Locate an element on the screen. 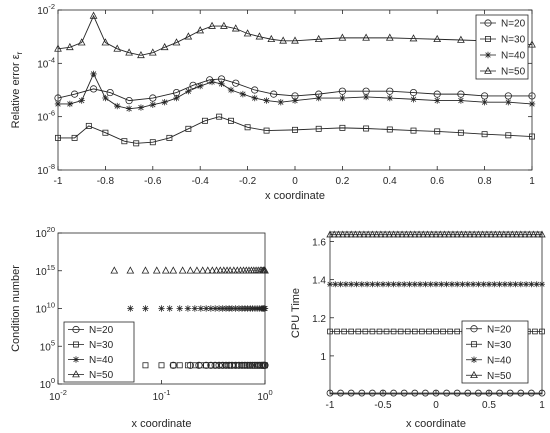 The image size is (550, 433). legend-label-2: N=40 is located at coordinates (499, 360).